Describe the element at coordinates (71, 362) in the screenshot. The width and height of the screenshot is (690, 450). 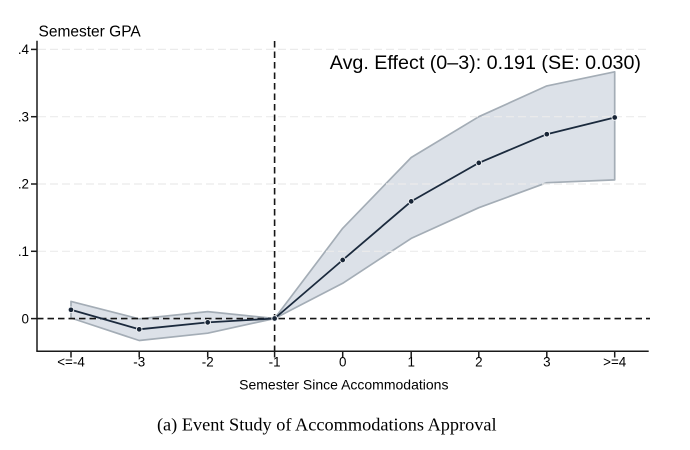
I see `svg-text: <=-4` at that location.